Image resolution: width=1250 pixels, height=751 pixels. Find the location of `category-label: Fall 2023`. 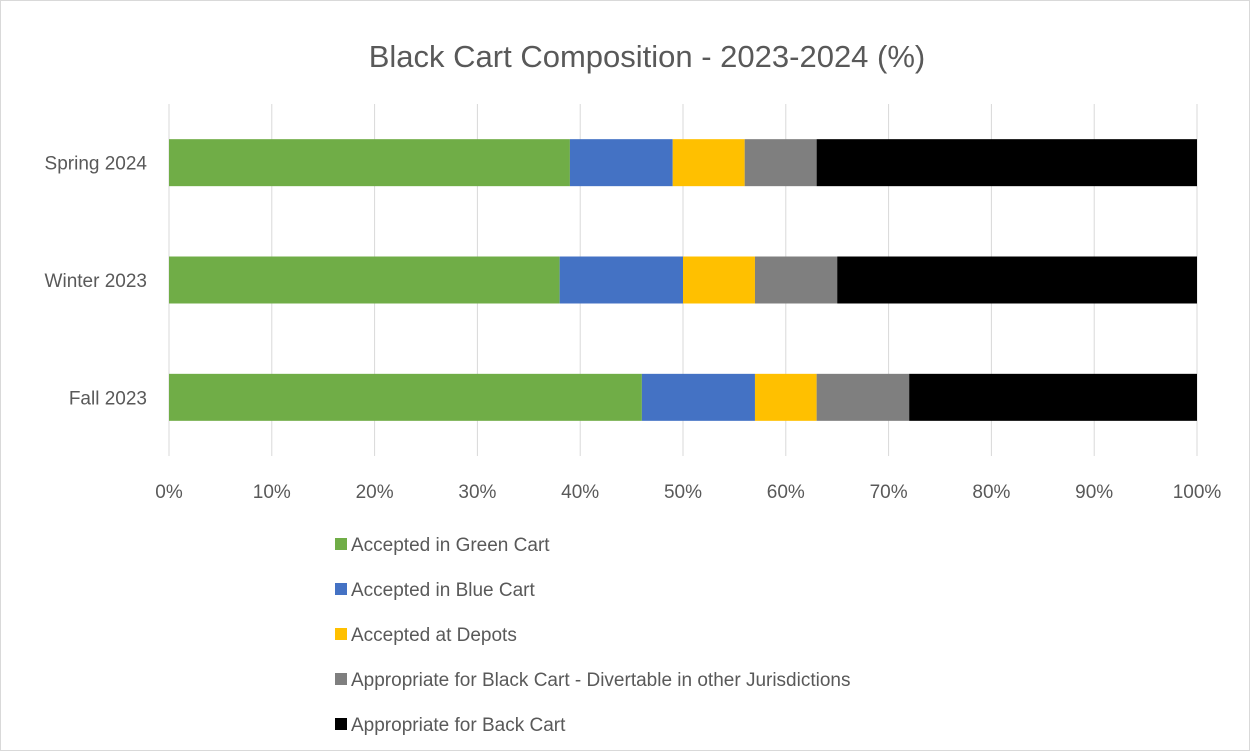

category-label: Fall 2023 is located at coordinates (108, 398).